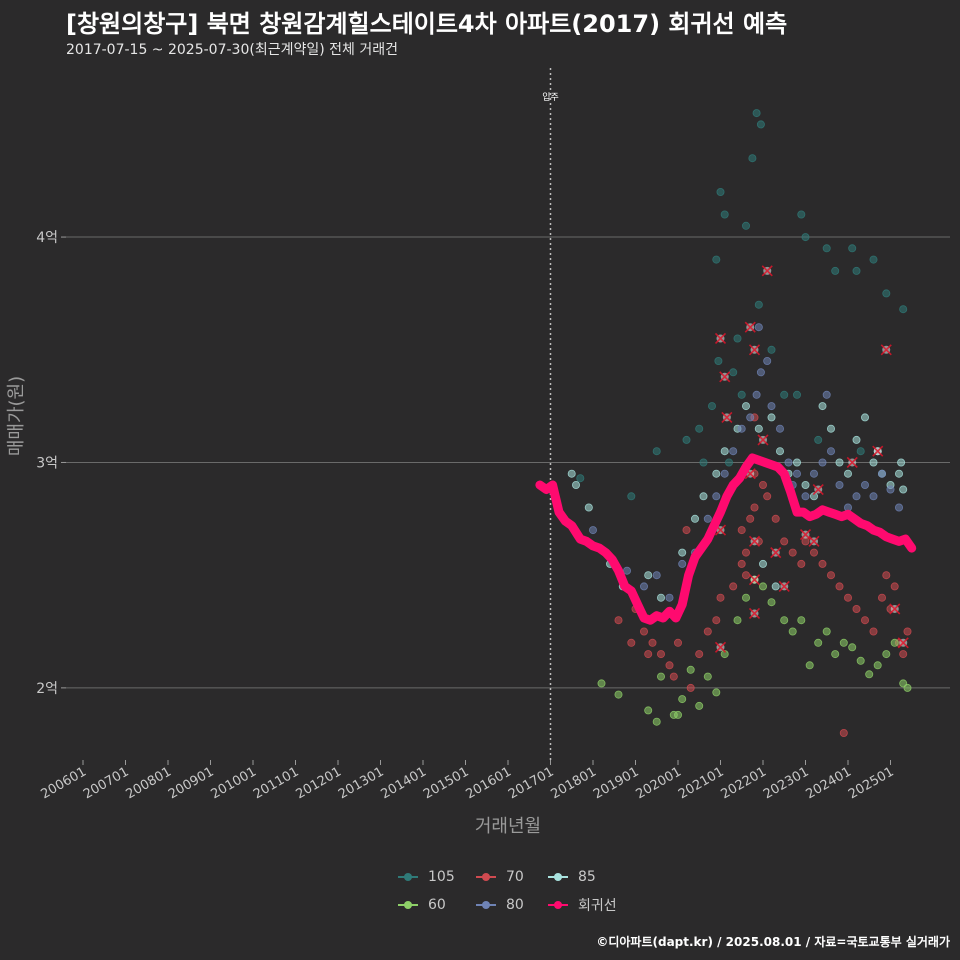  What do you see at coordinates (47, 689) in the screenshot?
I see `y-tick-label: 2억` at bounding box center [47, 689].